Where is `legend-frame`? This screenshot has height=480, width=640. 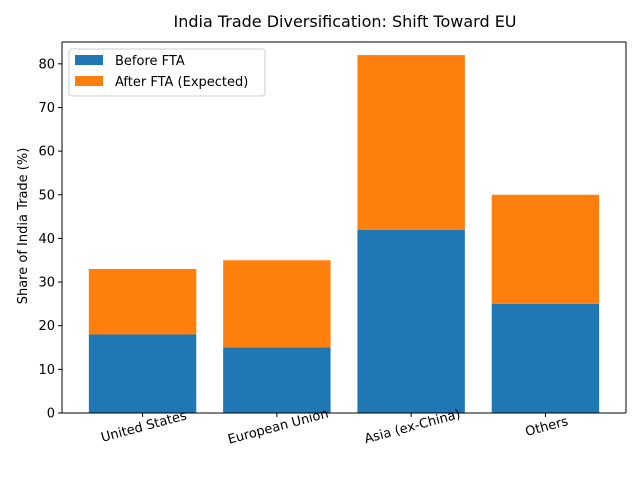
legend-frame is located at coordinates (167, 72).